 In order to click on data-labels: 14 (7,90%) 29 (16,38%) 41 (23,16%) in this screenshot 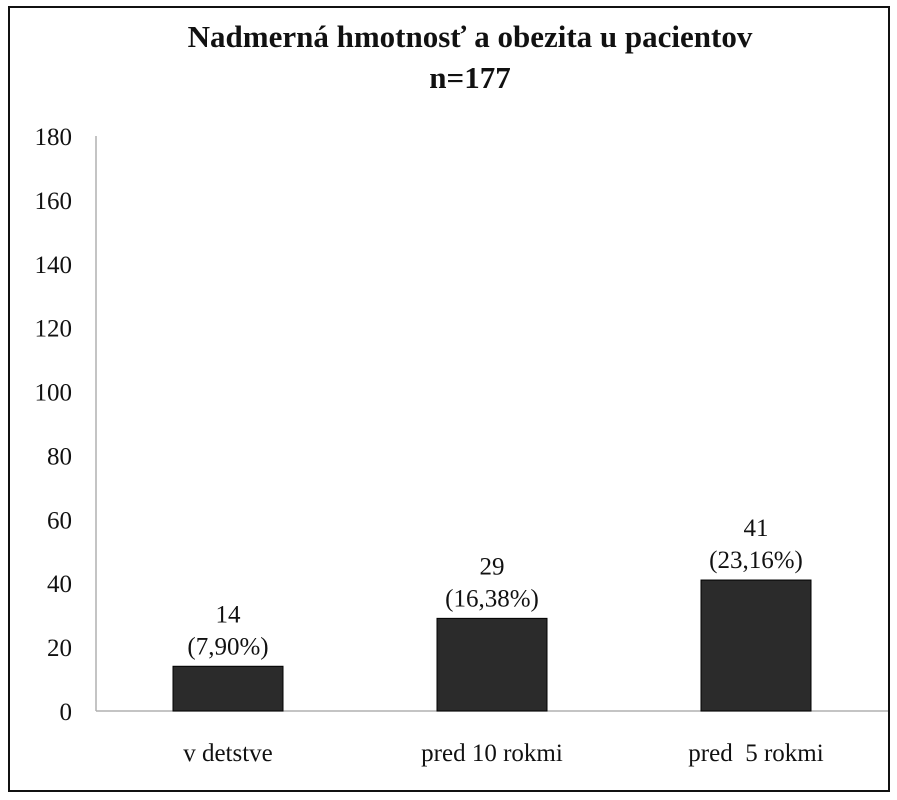, I will do `click(494, 587)`.